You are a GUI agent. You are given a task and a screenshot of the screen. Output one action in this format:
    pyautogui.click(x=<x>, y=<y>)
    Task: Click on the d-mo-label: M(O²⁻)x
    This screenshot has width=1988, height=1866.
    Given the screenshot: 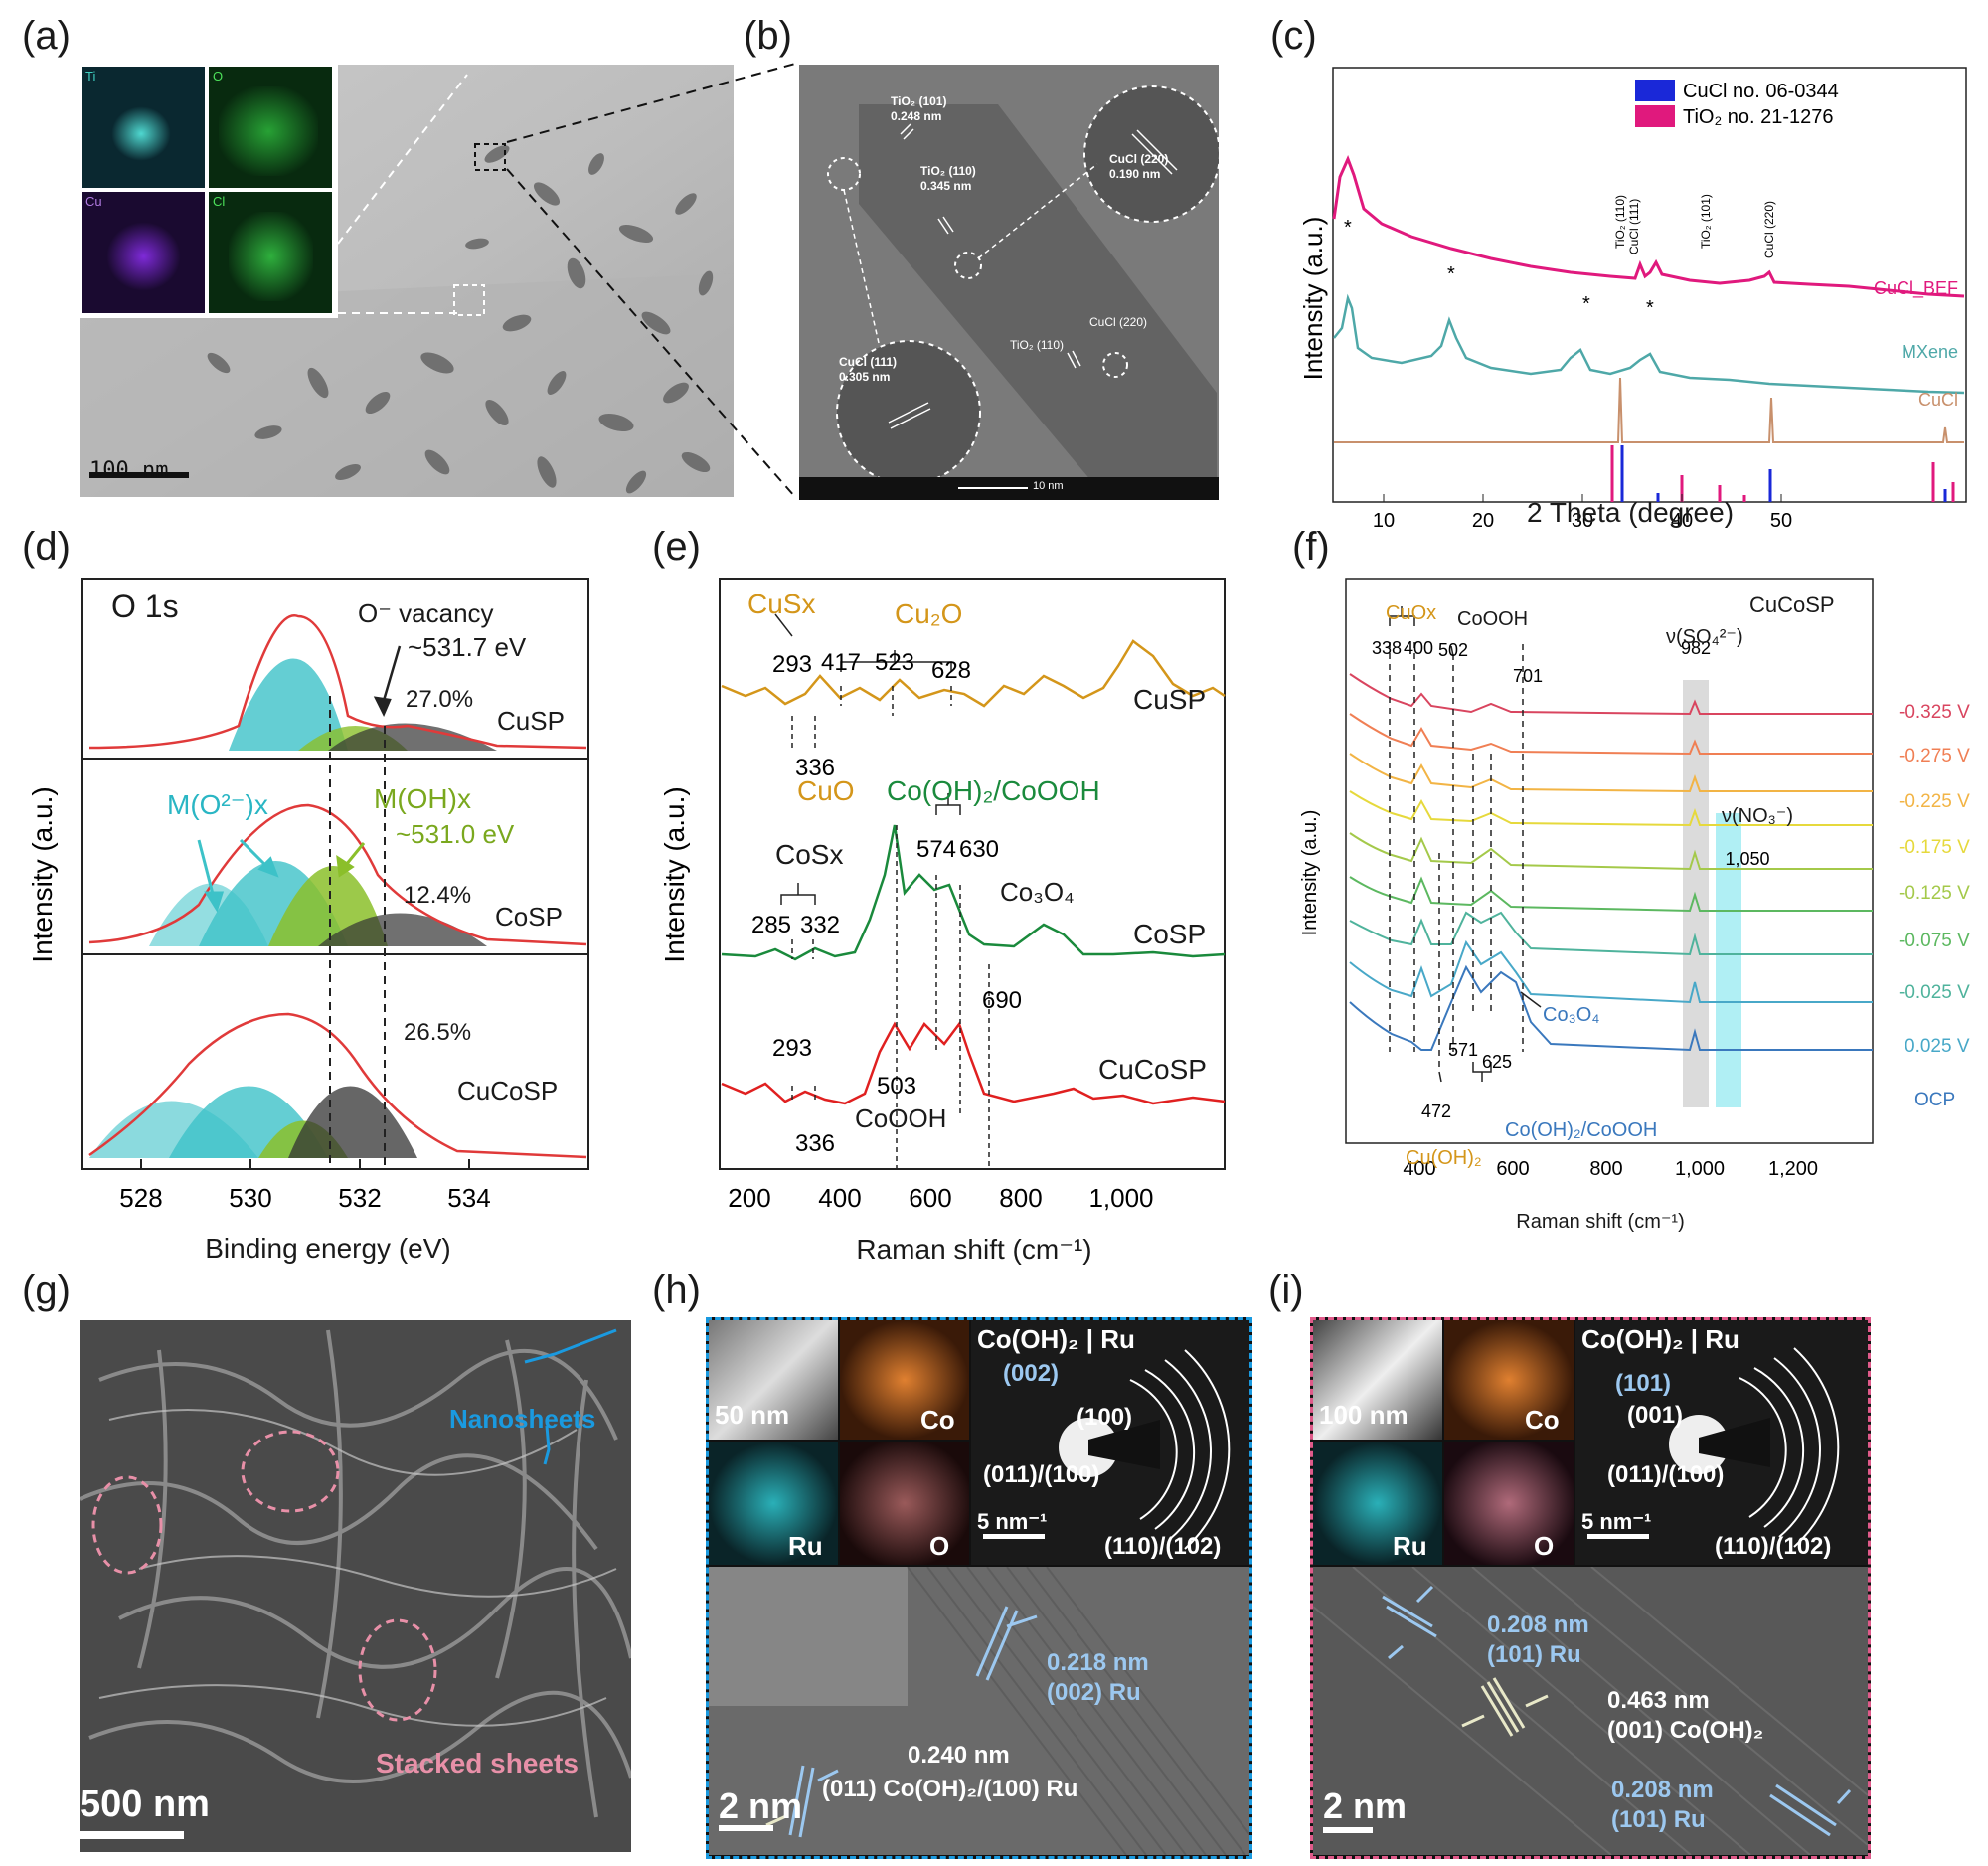 What is the action you would take?
    pyautogui.click(x=217, y=804)
    